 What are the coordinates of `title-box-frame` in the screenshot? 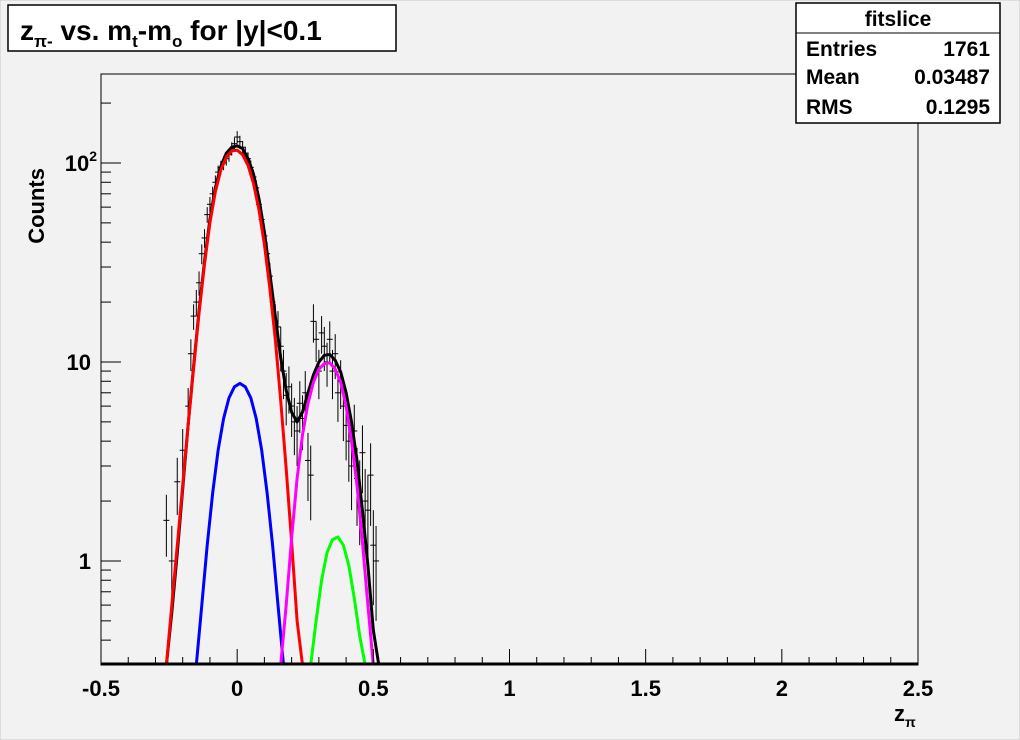 It's located at (202, 28).